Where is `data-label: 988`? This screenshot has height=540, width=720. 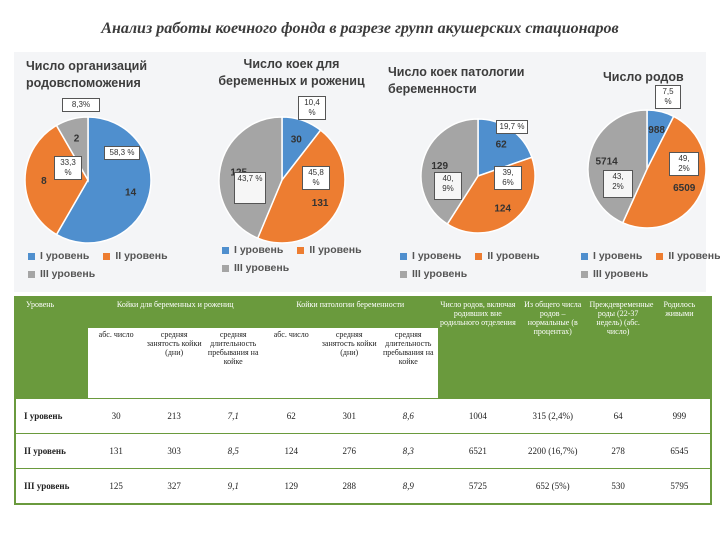 data-label: 988 is located at coordinates (656, 130).